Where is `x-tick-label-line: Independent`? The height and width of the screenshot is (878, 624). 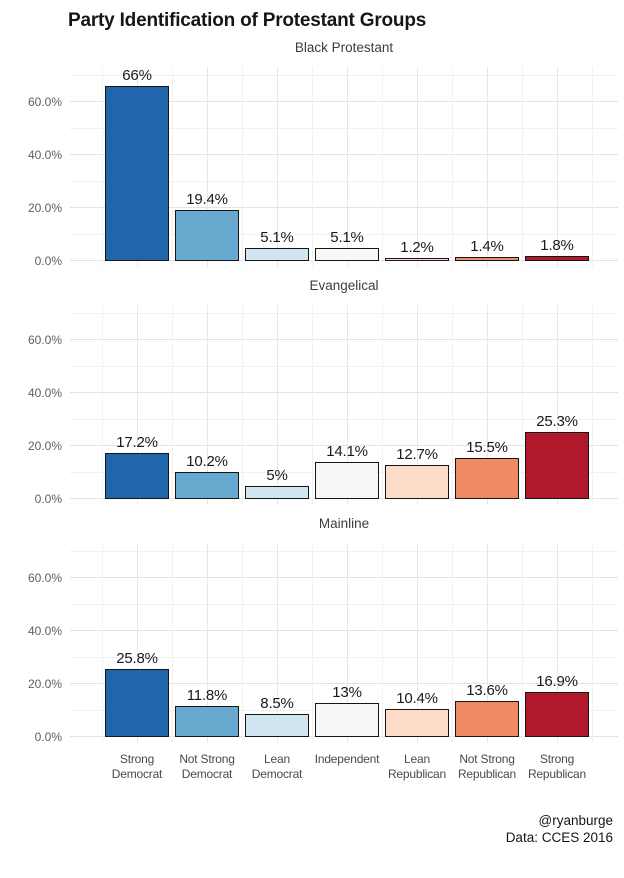 x-tick-label-line: Independent is located at coordinates (347, 759).